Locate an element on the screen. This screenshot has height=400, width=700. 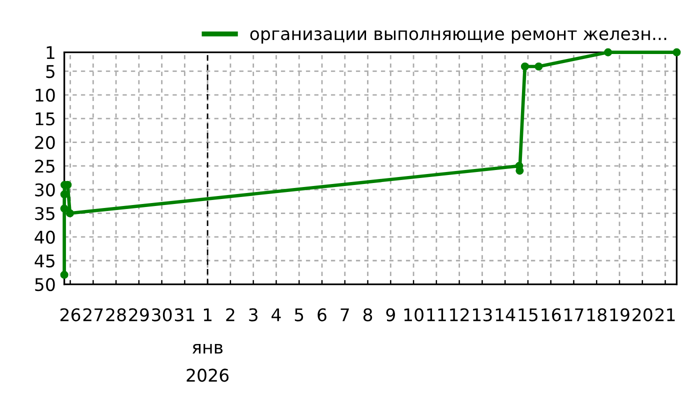
x-tick-label: 16 is located at coordinates (551, 315).